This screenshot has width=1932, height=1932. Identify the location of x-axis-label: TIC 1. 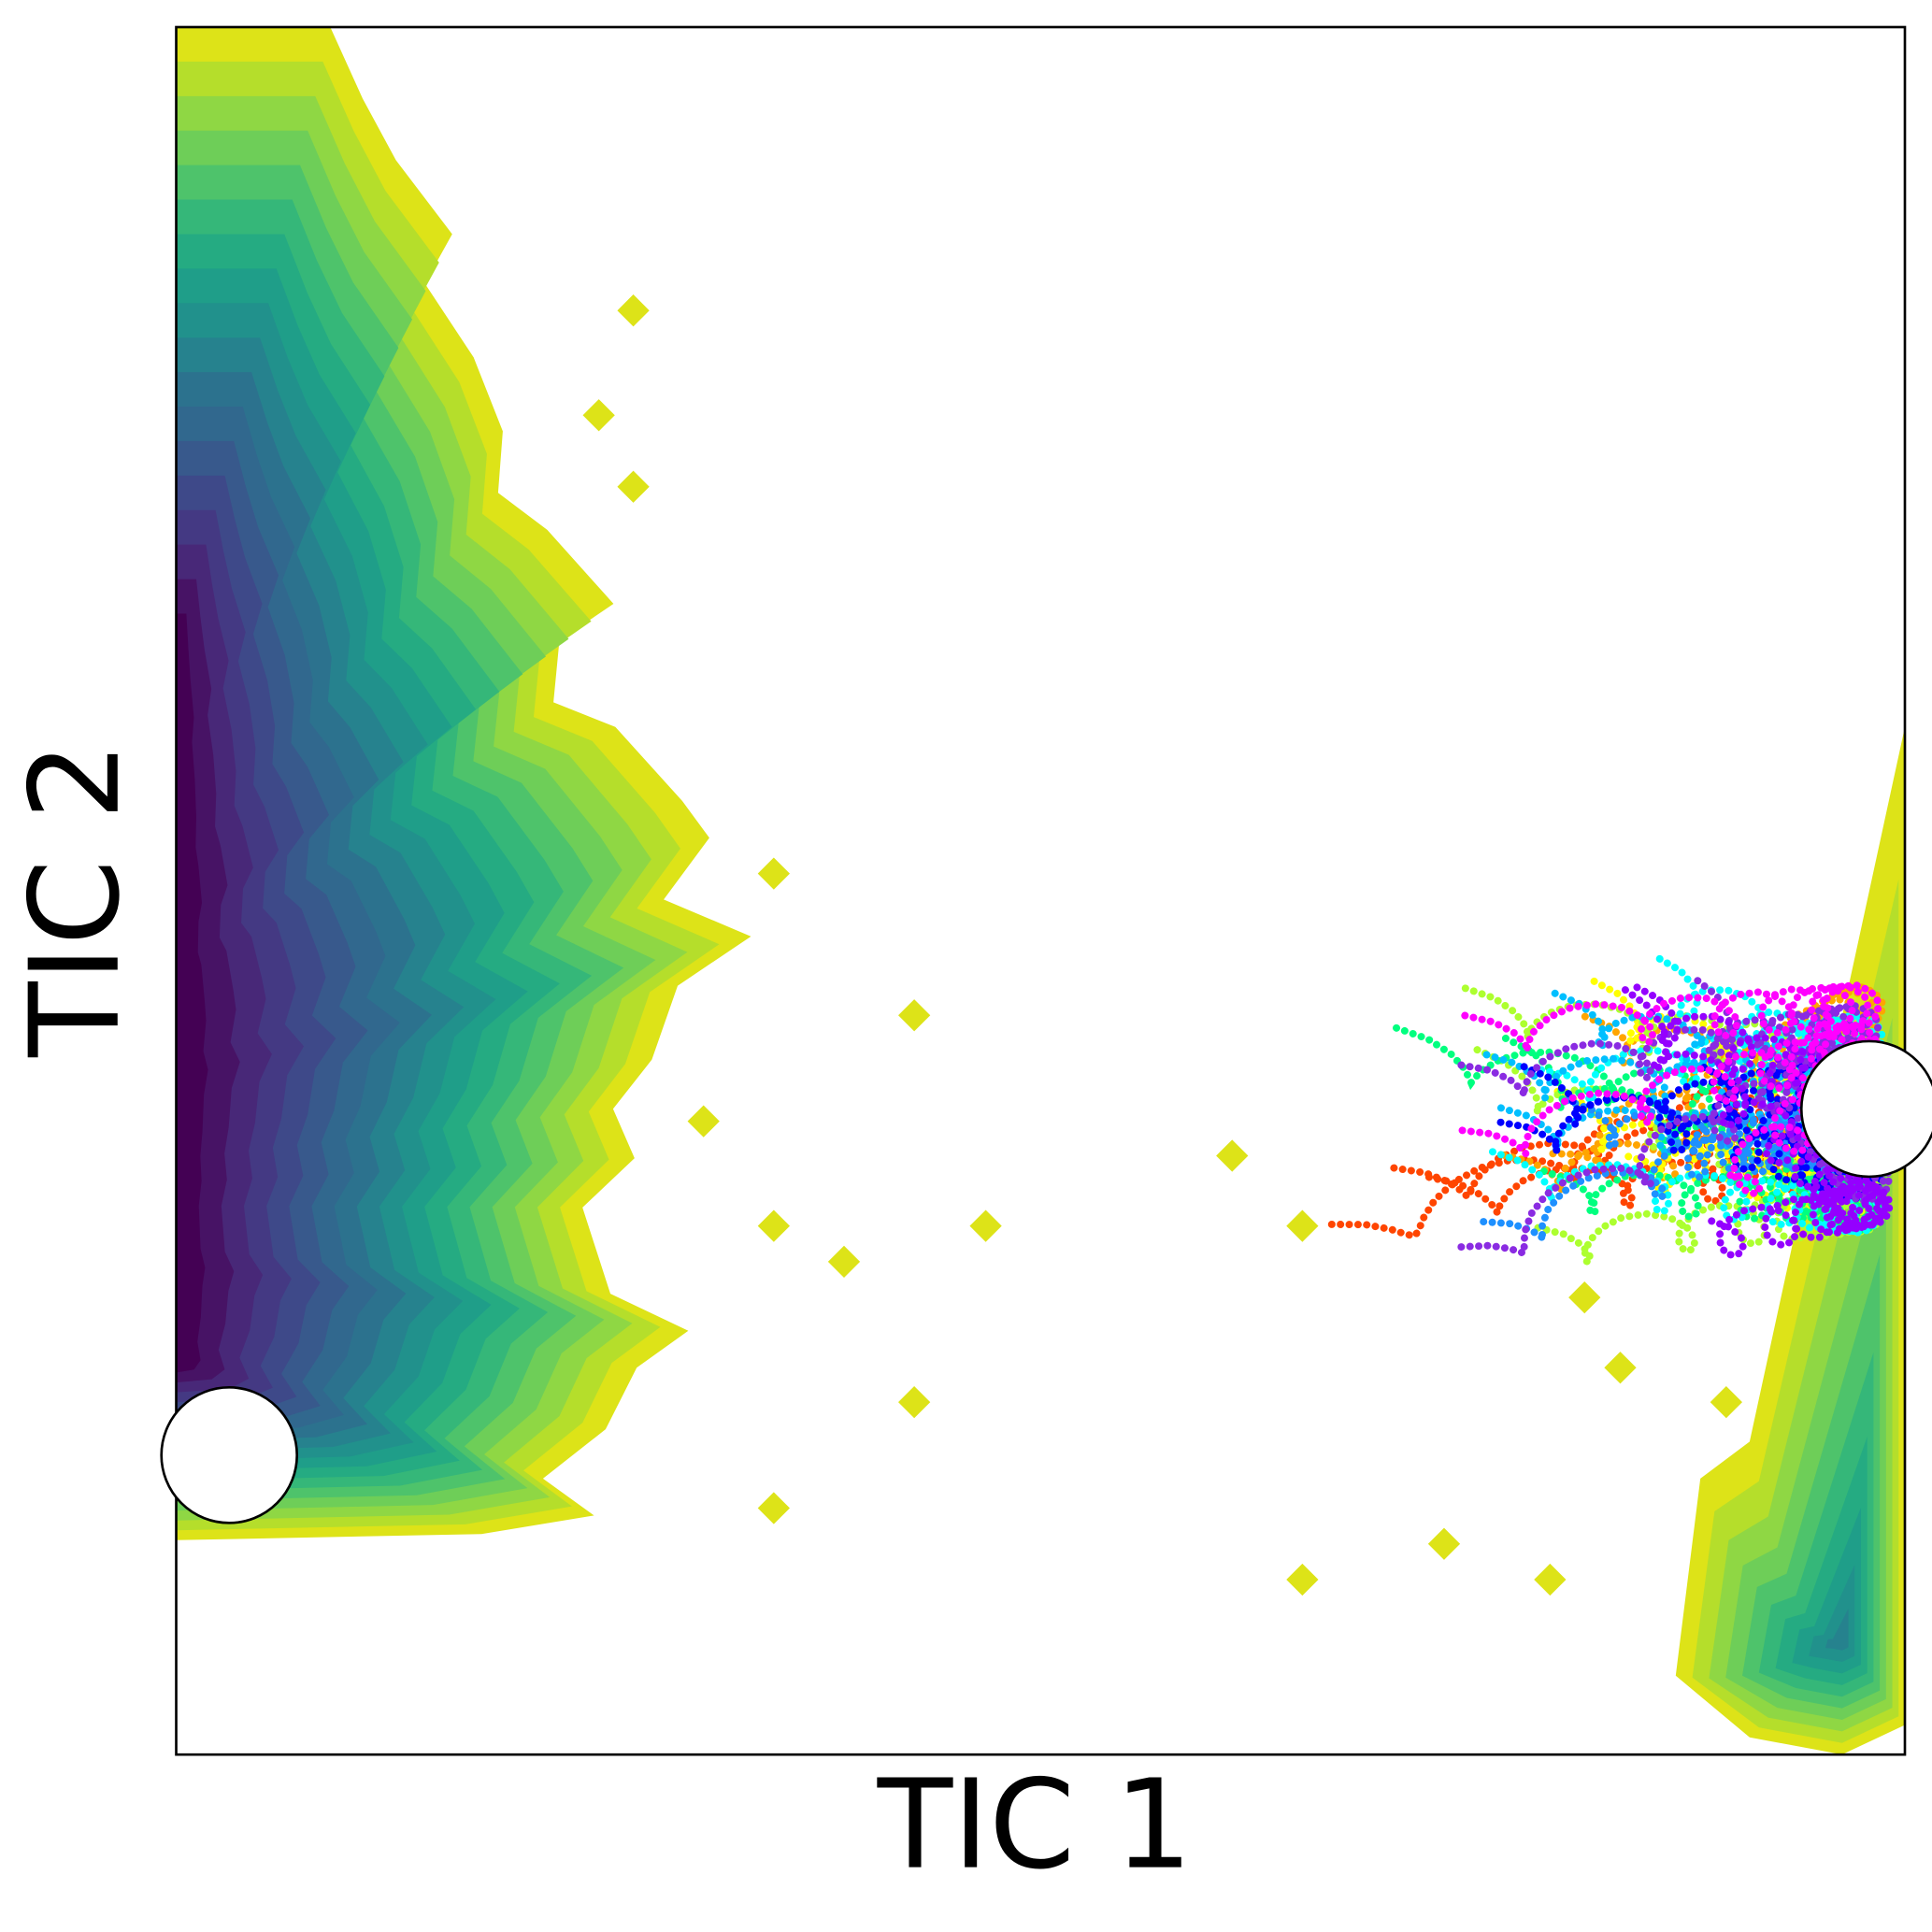
(1035, 1825).